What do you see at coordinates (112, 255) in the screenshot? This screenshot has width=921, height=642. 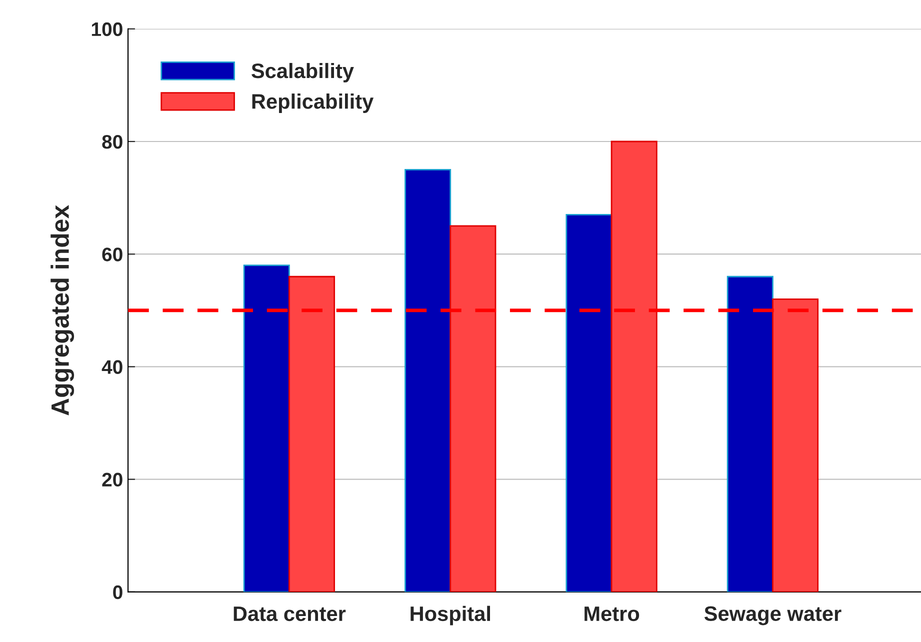 I see `y-tick-label: 60` at bounding box center [112, 255].